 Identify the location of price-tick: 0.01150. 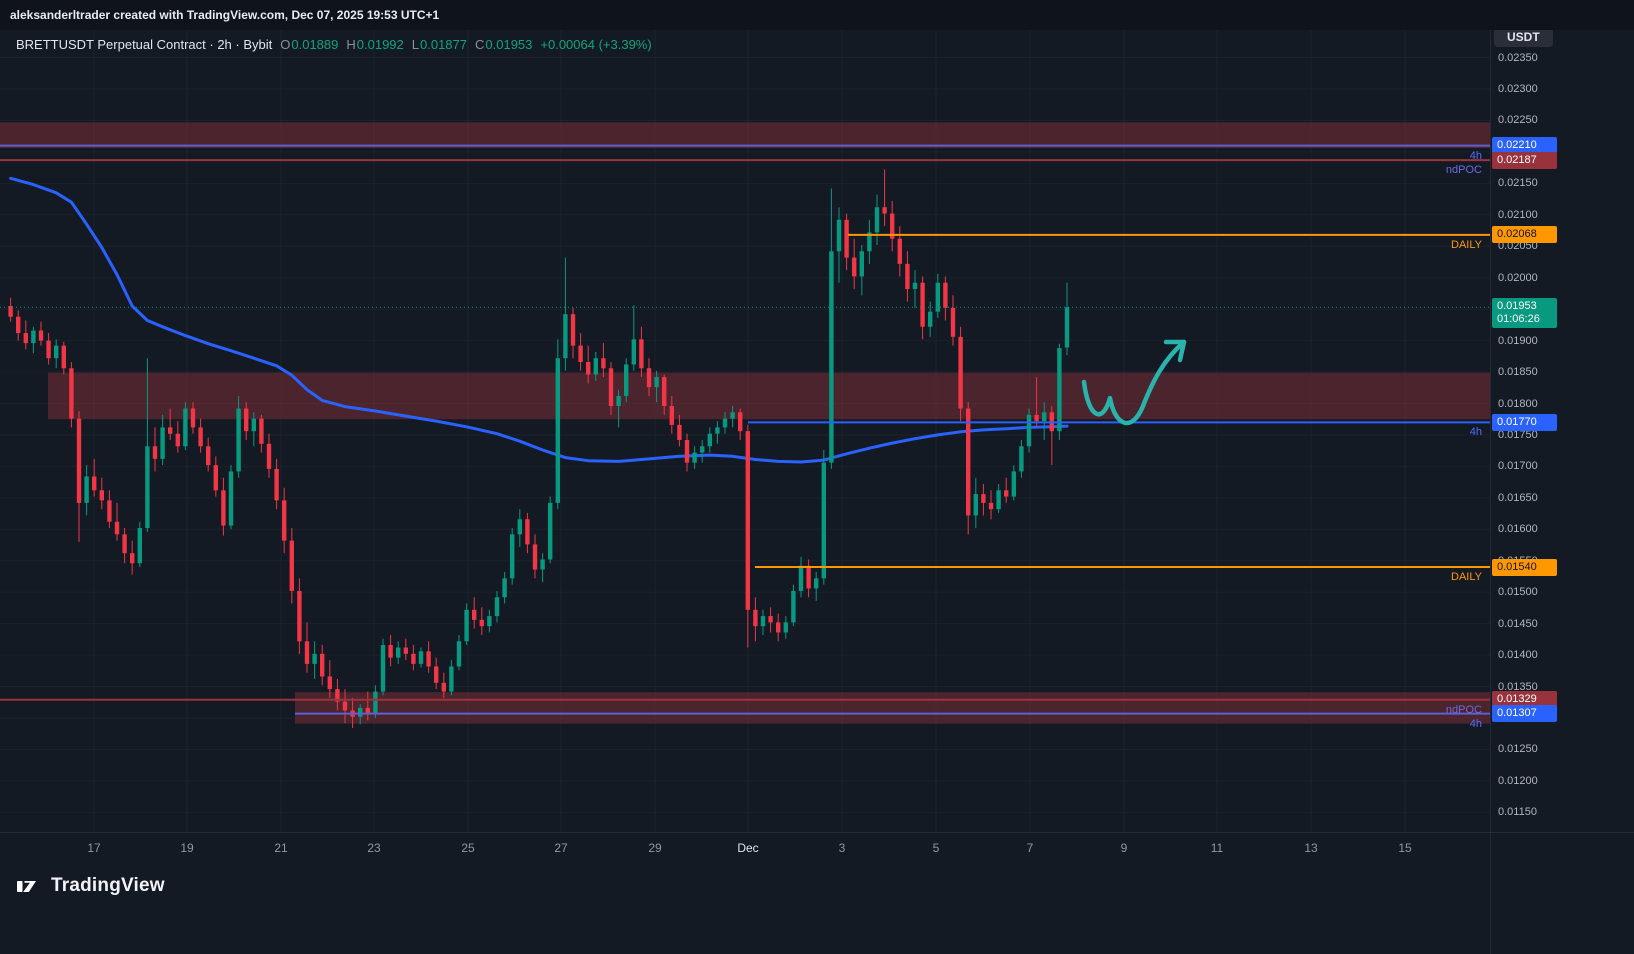
(1517, 812).